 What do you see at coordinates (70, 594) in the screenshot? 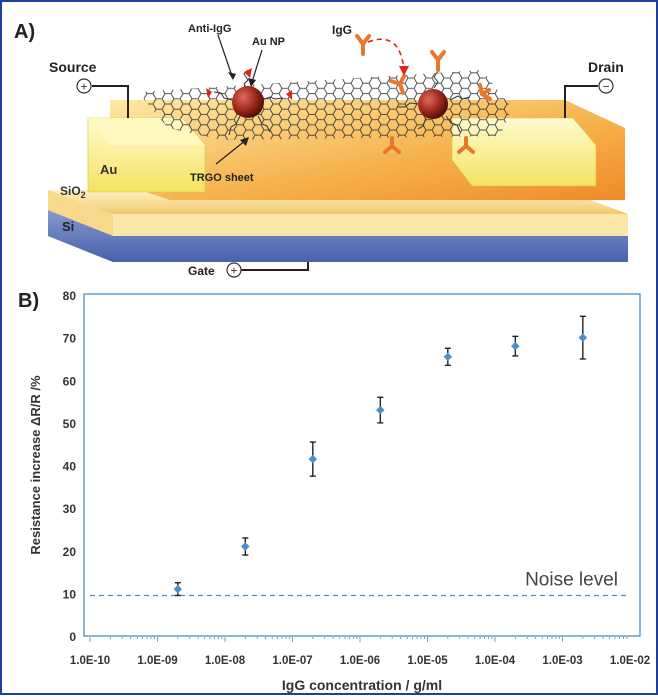
I see `y-tick-label: 10` at bounding box center [70, 594].